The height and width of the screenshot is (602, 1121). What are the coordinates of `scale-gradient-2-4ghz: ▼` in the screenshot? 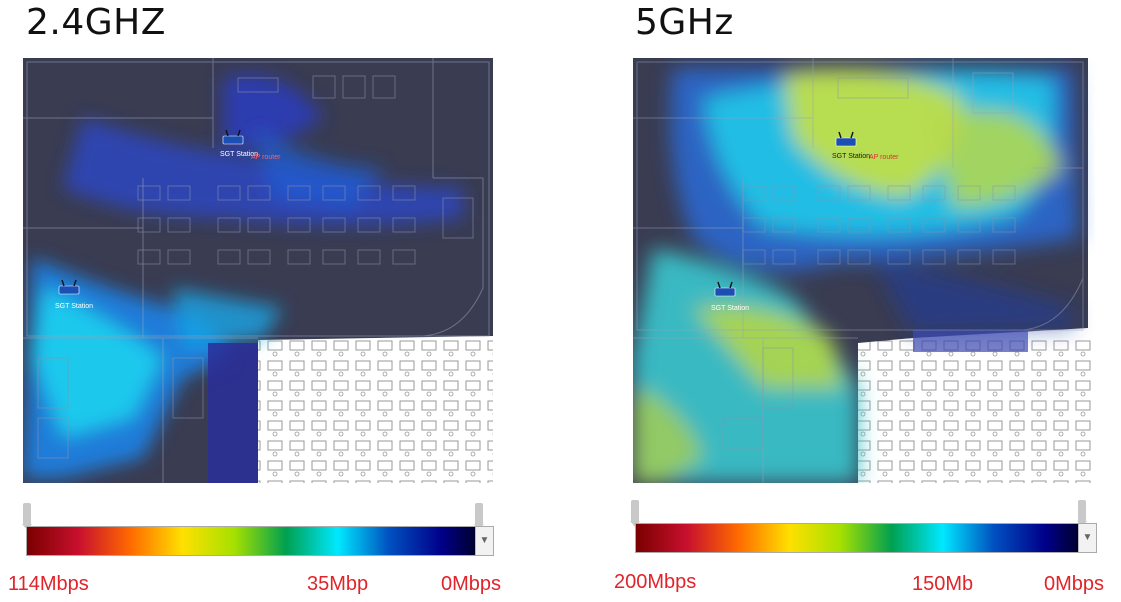 It's located at (260, 541).